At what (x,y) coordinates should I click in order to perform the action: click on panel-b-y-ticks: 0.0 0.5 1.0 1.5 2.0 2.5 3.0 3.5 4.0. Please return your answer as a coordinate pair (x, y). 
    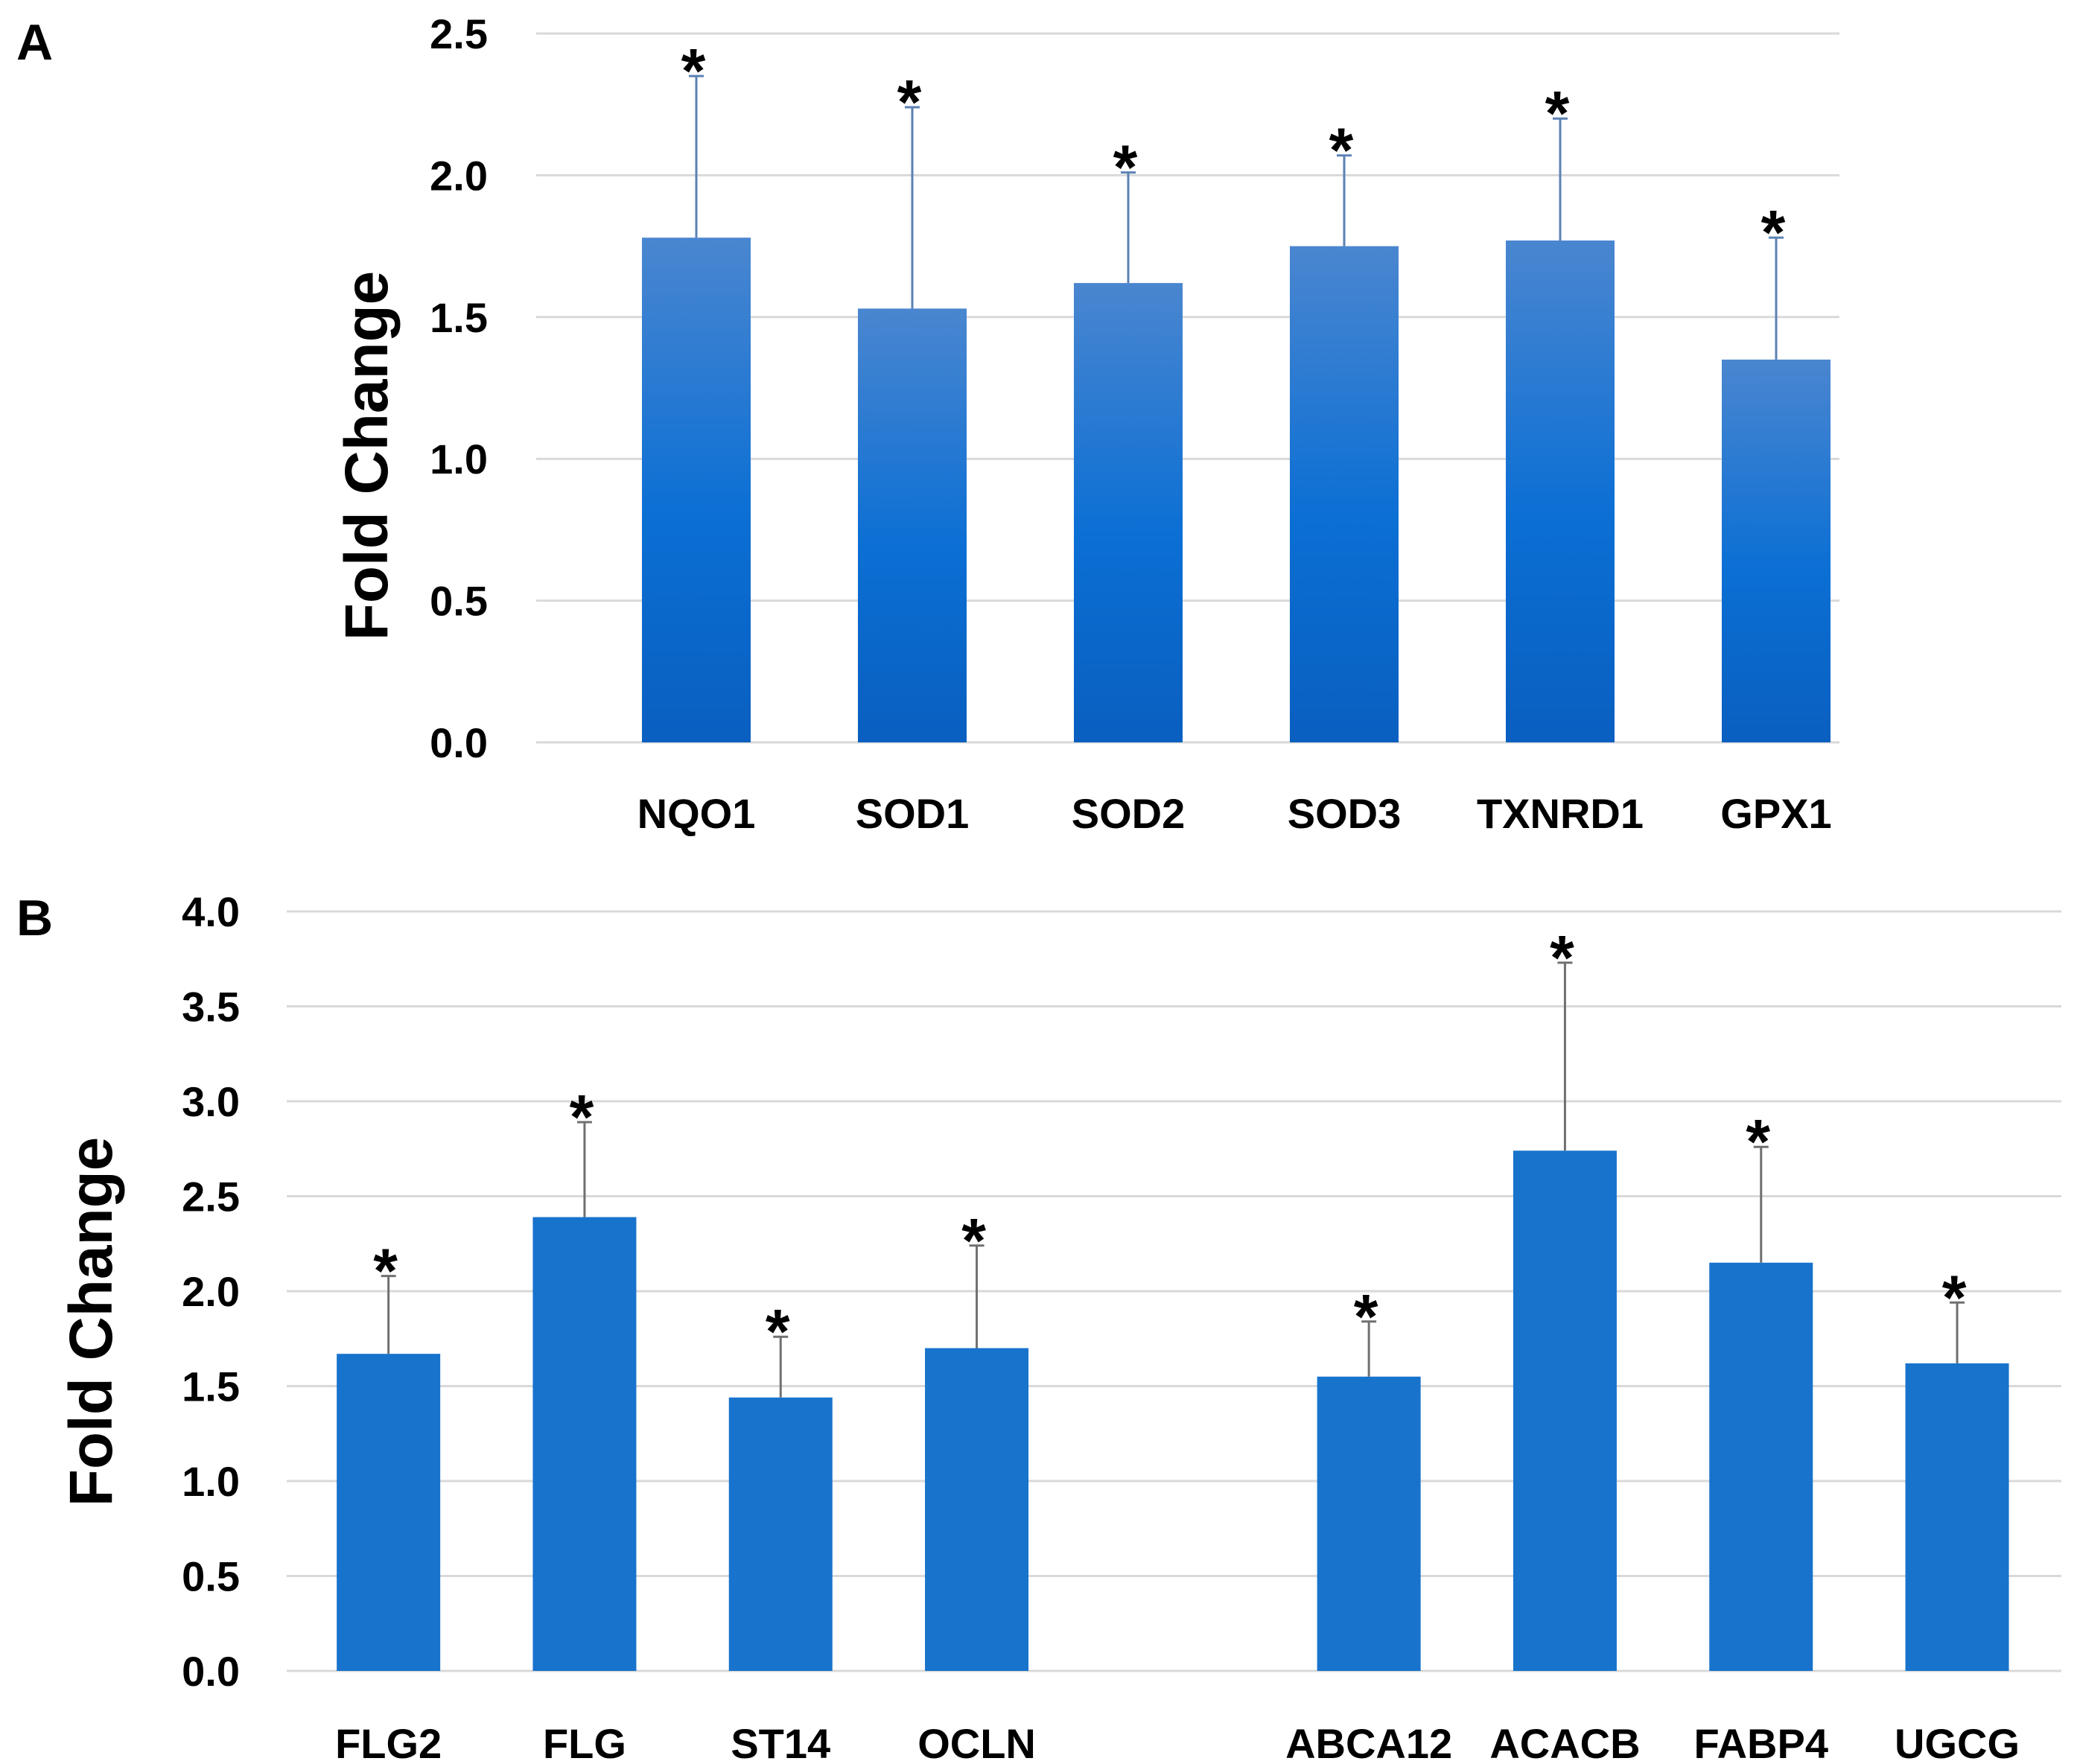
    Looking at the image, I should click on (211, 1291).